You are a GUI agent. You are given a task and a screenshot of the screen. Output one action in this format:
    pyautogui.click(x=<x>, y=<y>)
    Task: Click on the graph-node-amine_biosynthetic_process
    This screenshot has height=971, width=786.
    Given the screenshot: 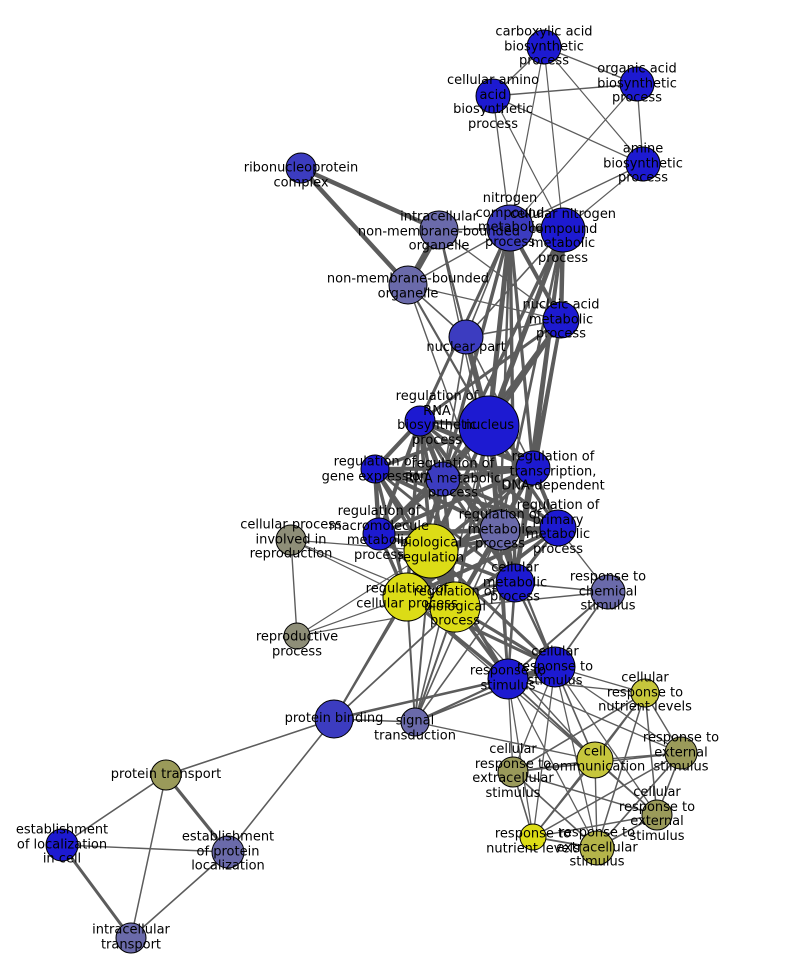 What is the action you would take?
    pyautogui.click(x=643, y=164)
    